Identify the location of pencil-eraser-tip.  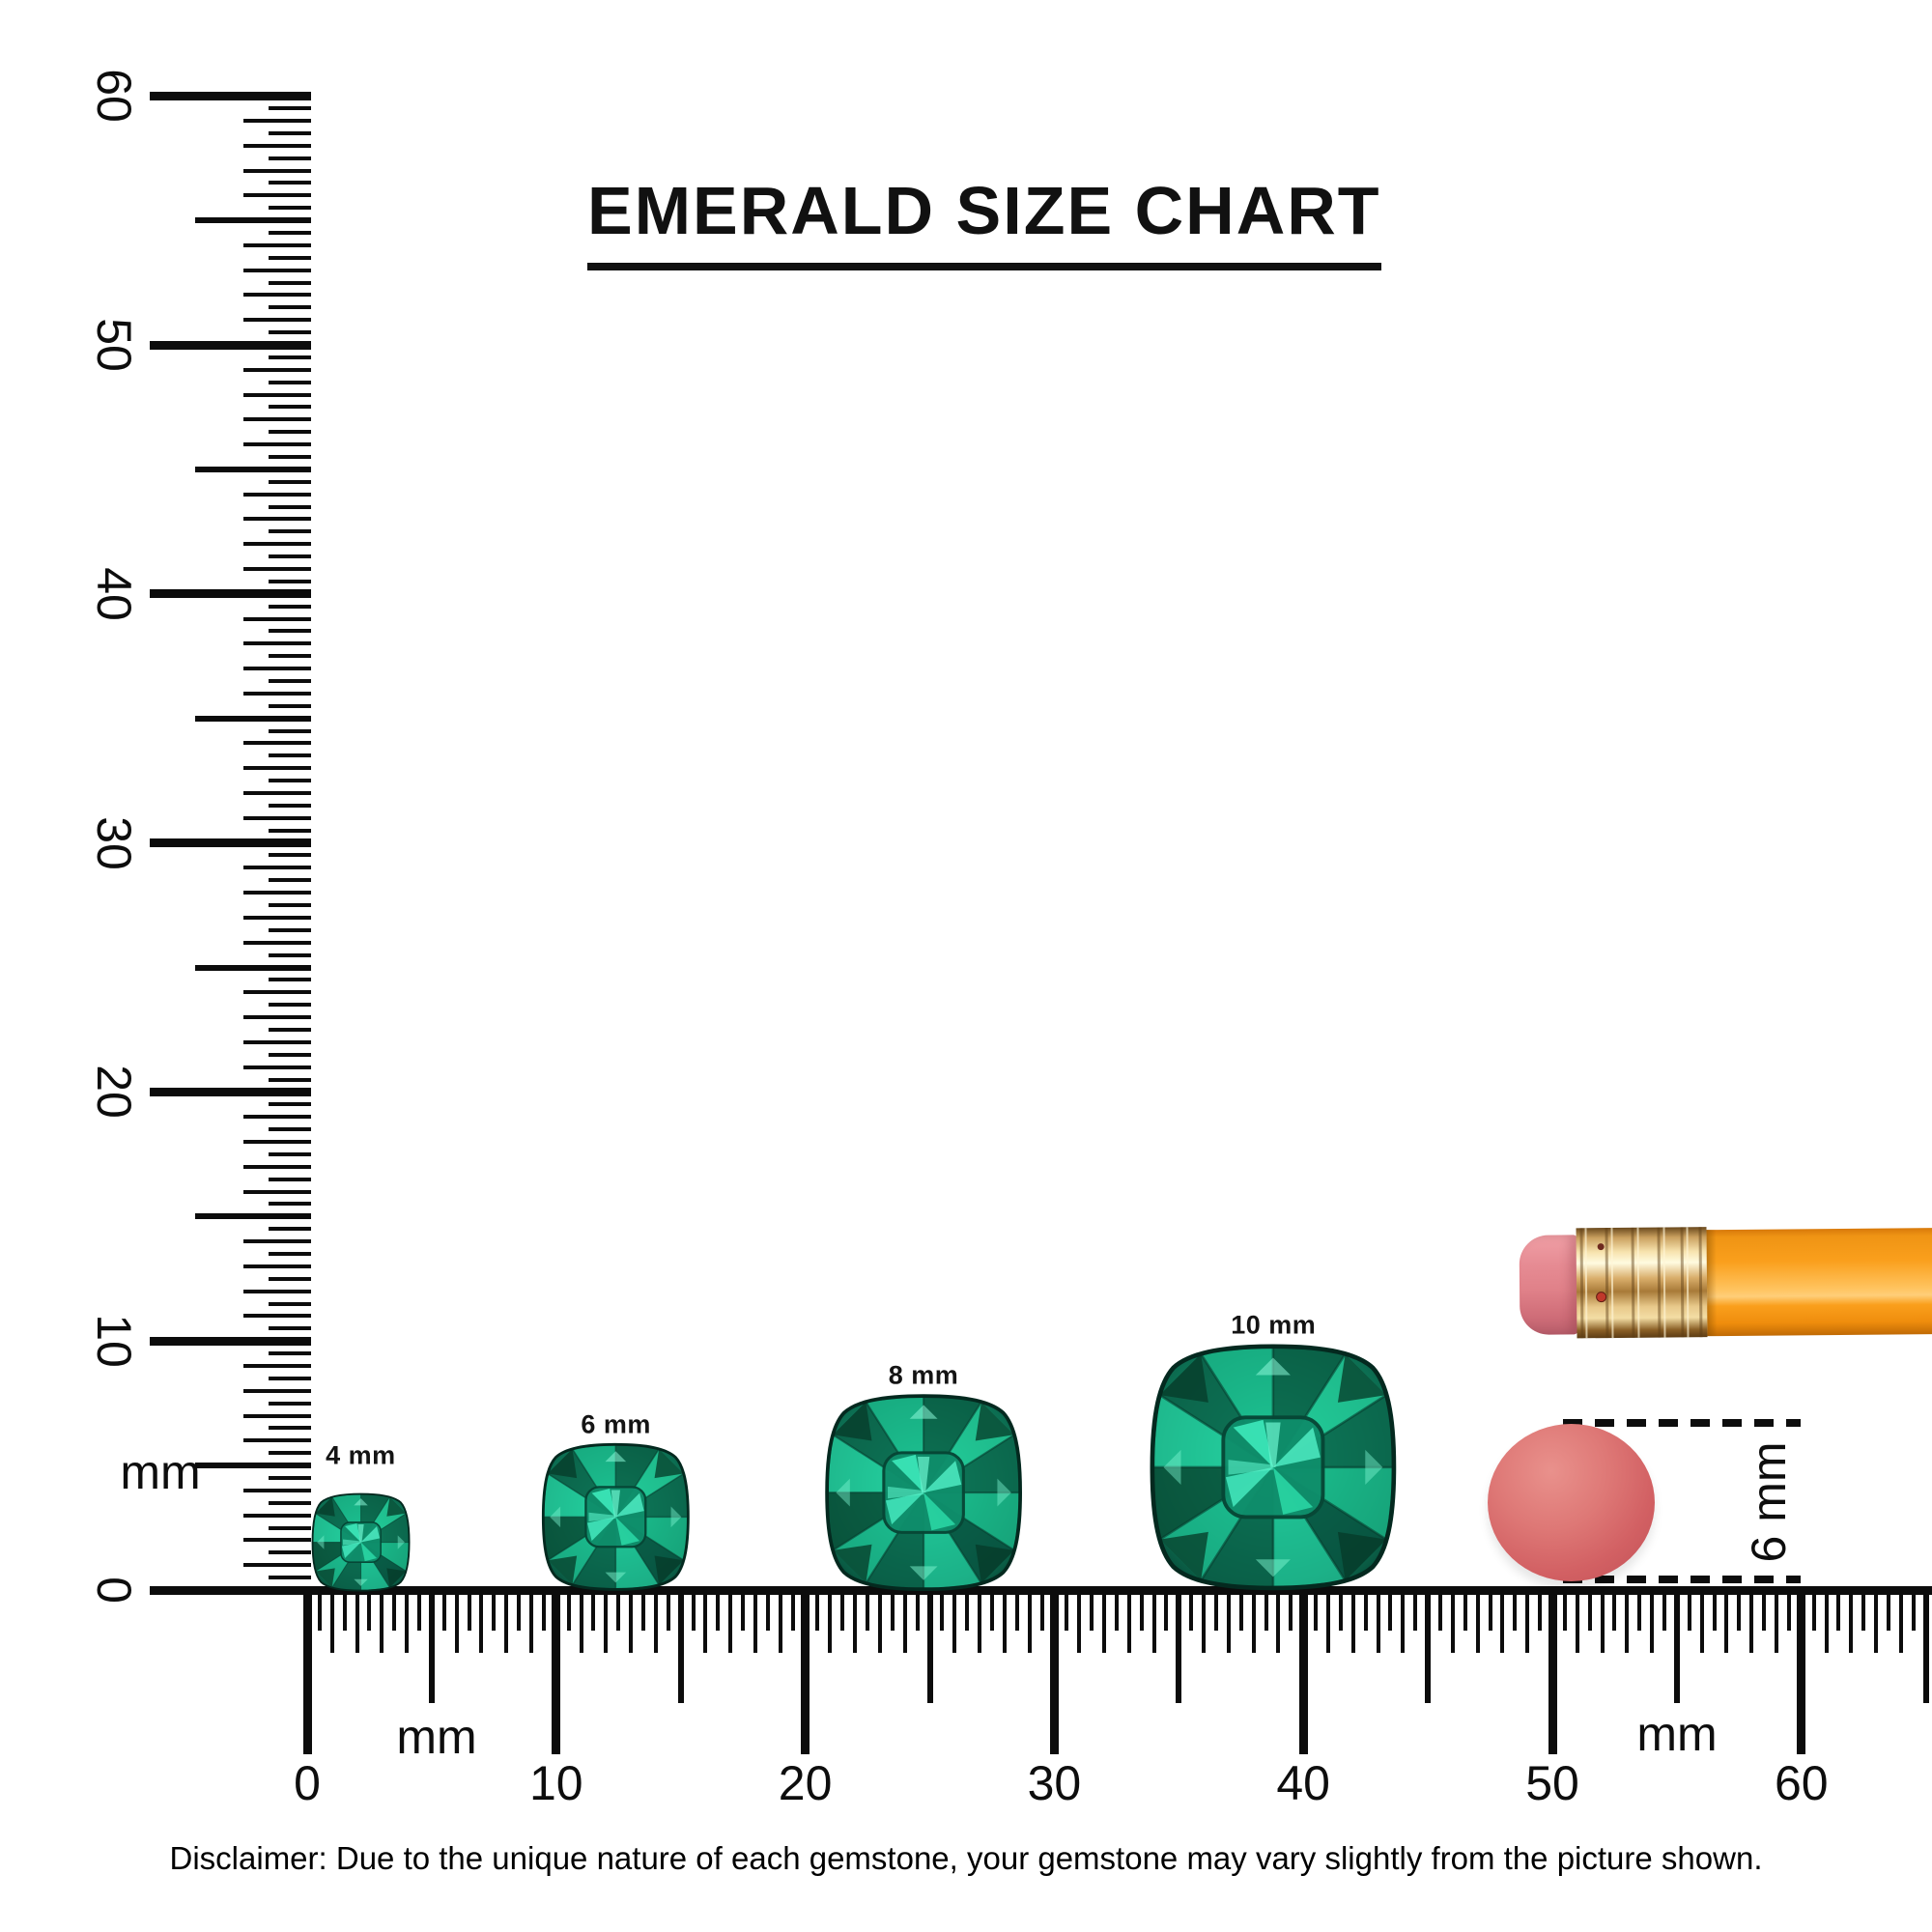
(1548, 1285).